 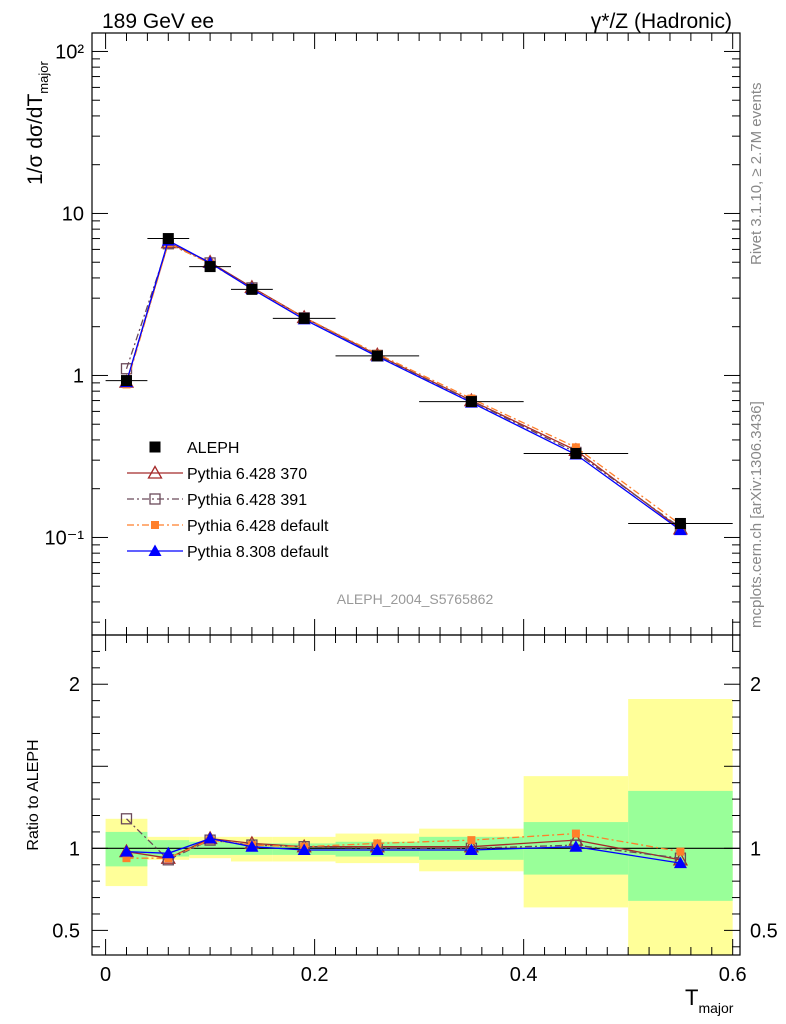 I want to click on x-axis-title: Tmajor, so click(x=709, y=1000).